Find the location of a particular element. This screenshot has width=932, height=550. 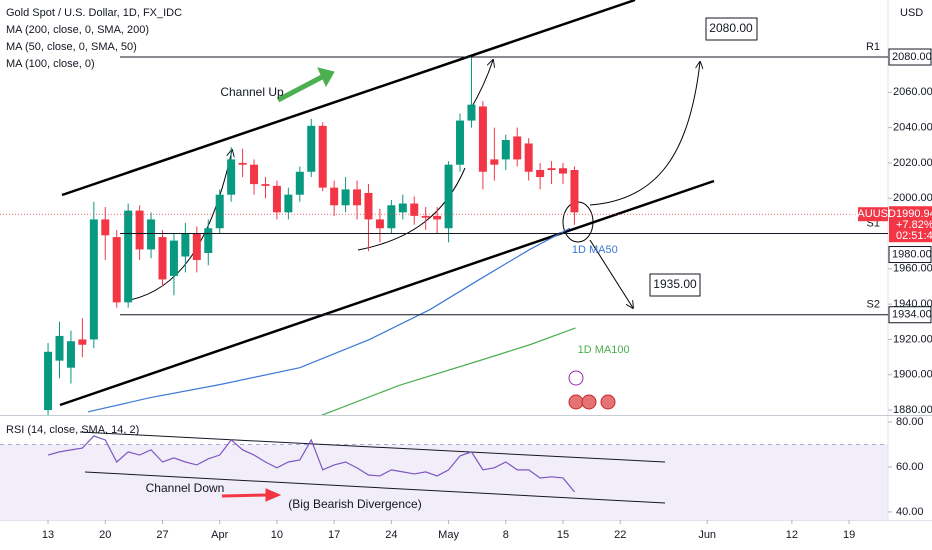

rsi-pane is located at coordinates (311, 464).